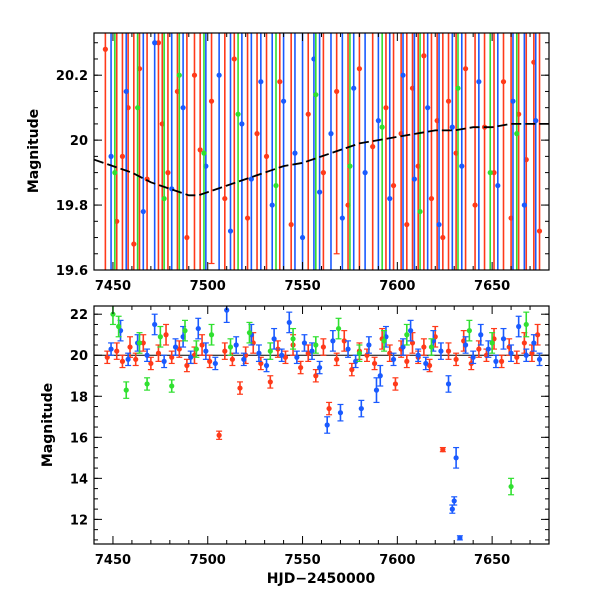  I want to click on bottom-x-tick-label: 7450, so click(113, 560).